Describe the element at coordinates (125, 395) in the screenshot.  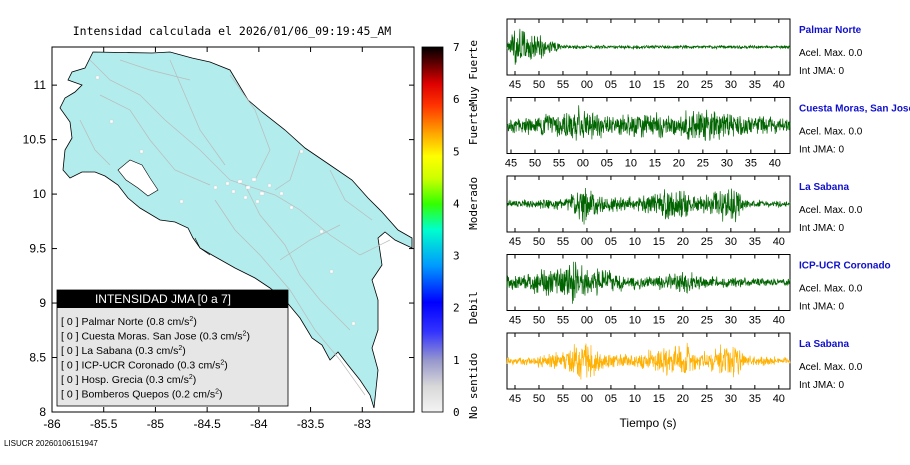
I see `legend-item-name: Bomberos Quepos` at that location.